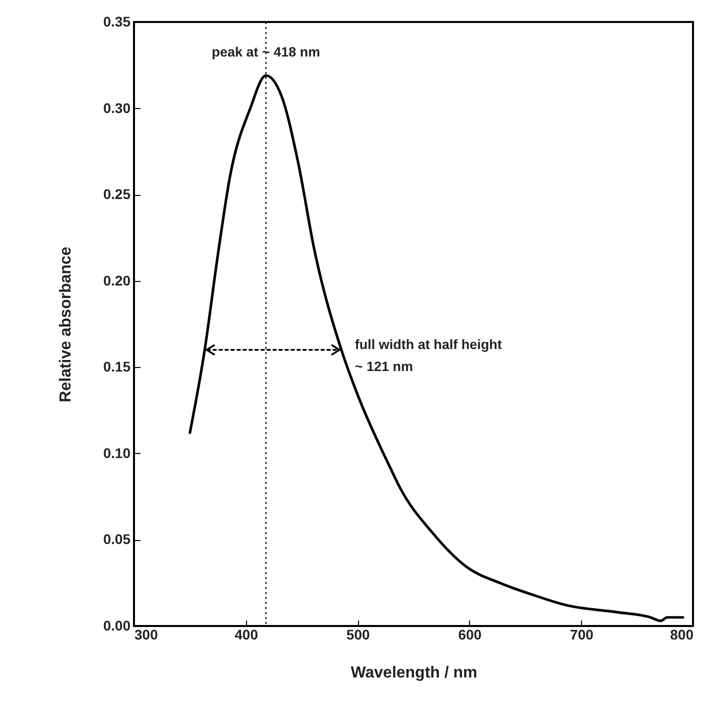 This screenshot has height=711, width=710. Describe the element at coordinates (117, 22) in the screenshot. I see `y-tick-label: 0.35` at that location.